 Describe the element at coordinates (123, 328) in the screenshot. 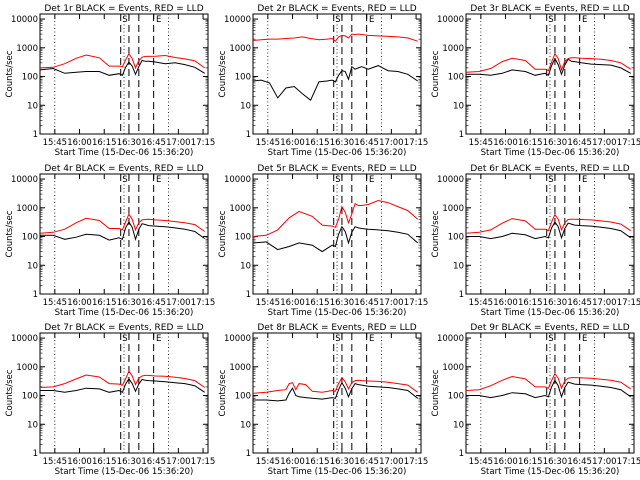

I see `panel-title: Det 7r BLACK = Events, RED = LLD` at that location.